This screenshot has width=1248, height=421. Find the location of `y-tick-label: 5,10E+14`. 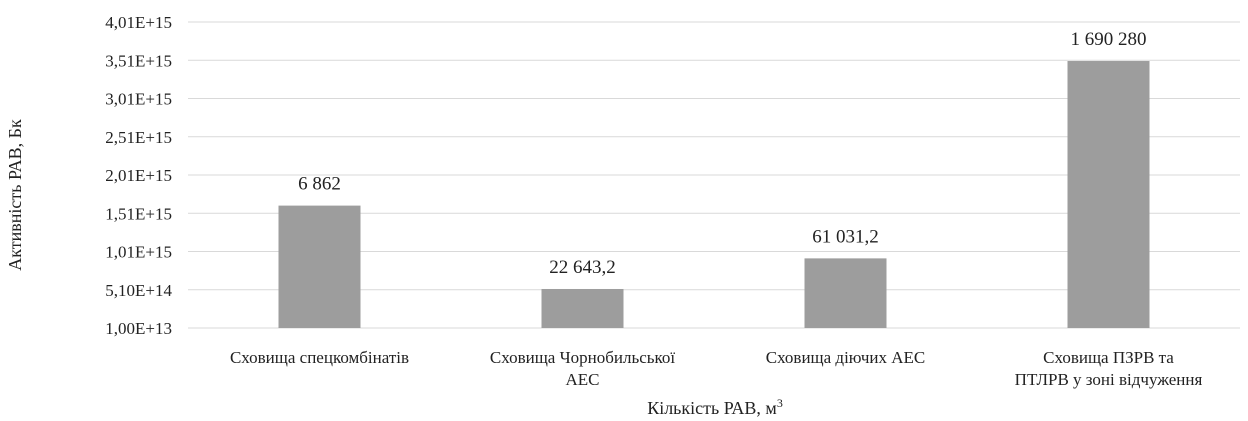

y-tick-label: 5,10E+14 is located at coordinates (138, 290).